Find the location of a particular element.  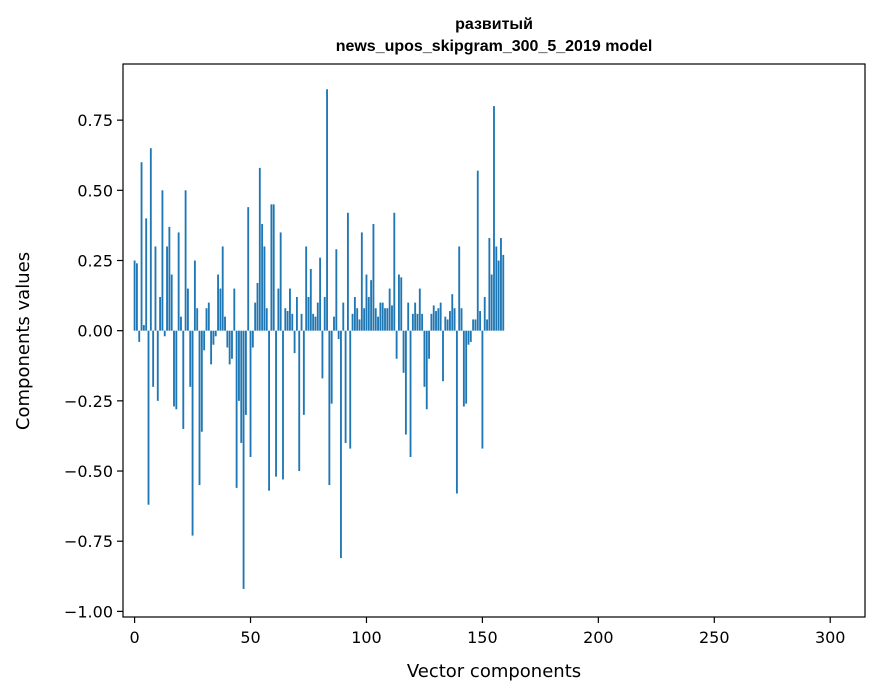

y-tick-label: 0.75 is located at coordinates (95, 120).